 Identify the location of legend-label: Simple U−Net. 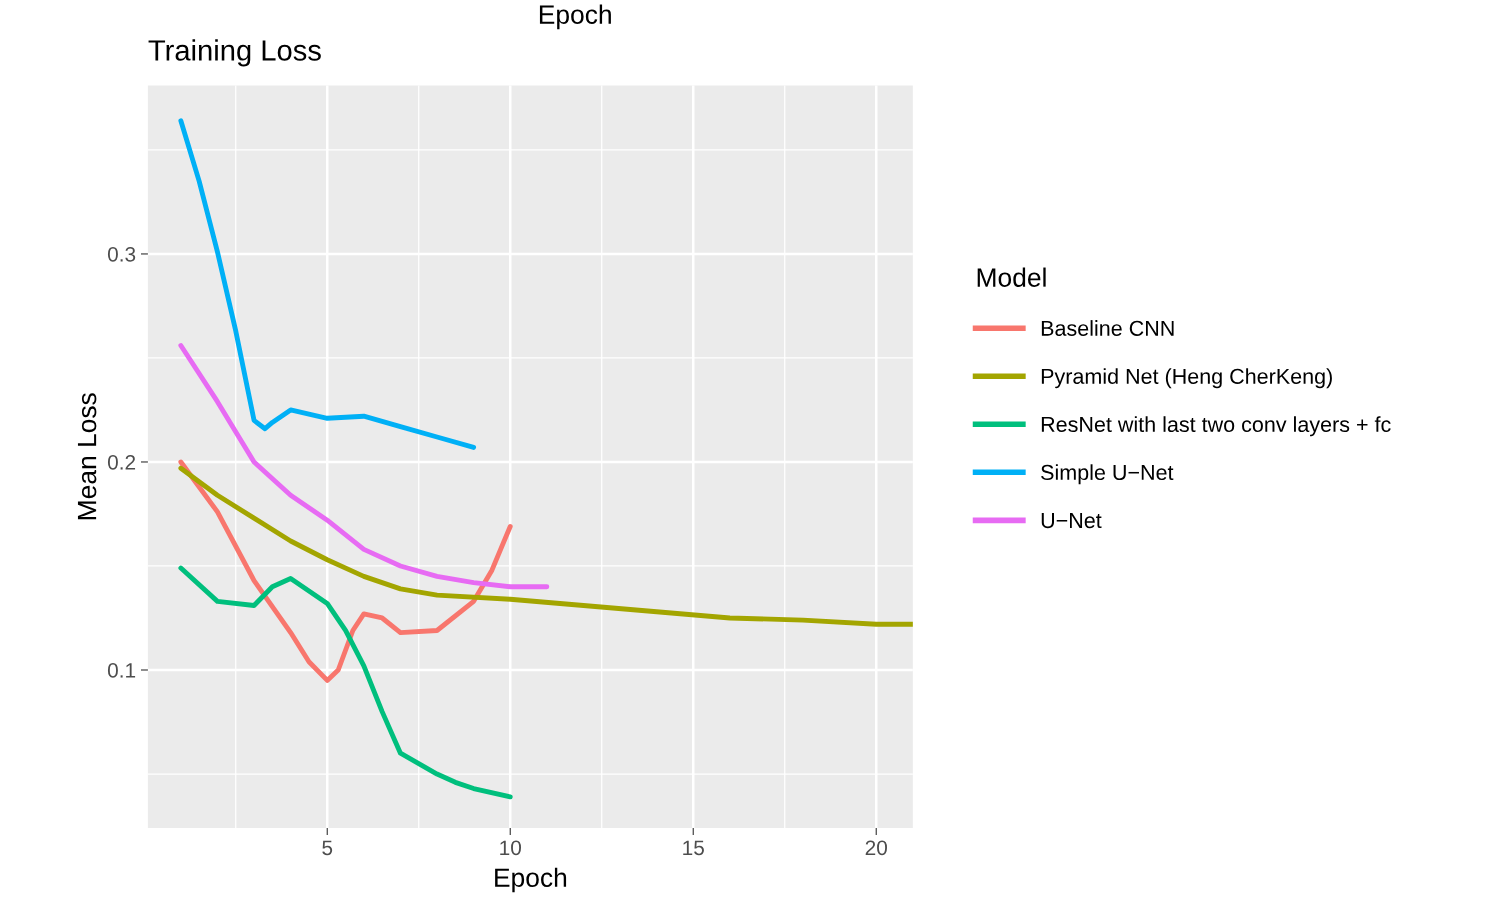
(1107, 474).